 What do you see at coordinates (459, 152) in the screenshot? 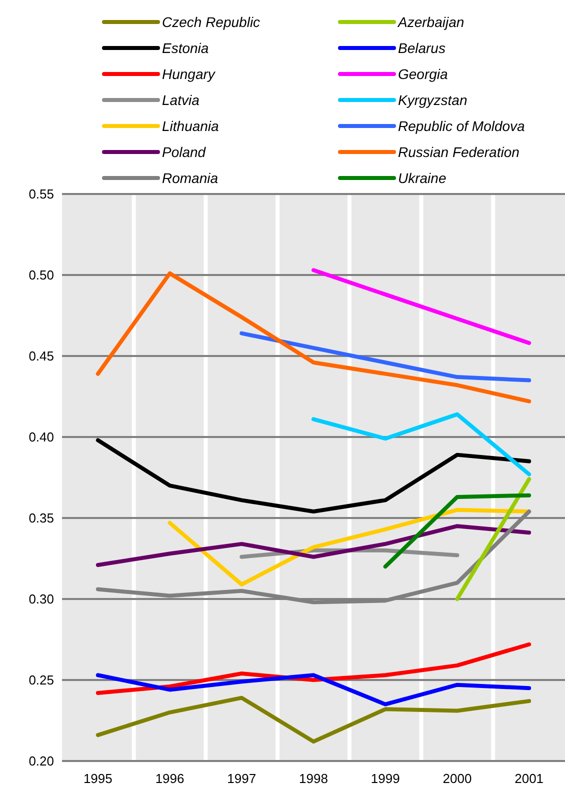
I see `legend-label: Russian Federation` at bounding box center [459, 152].